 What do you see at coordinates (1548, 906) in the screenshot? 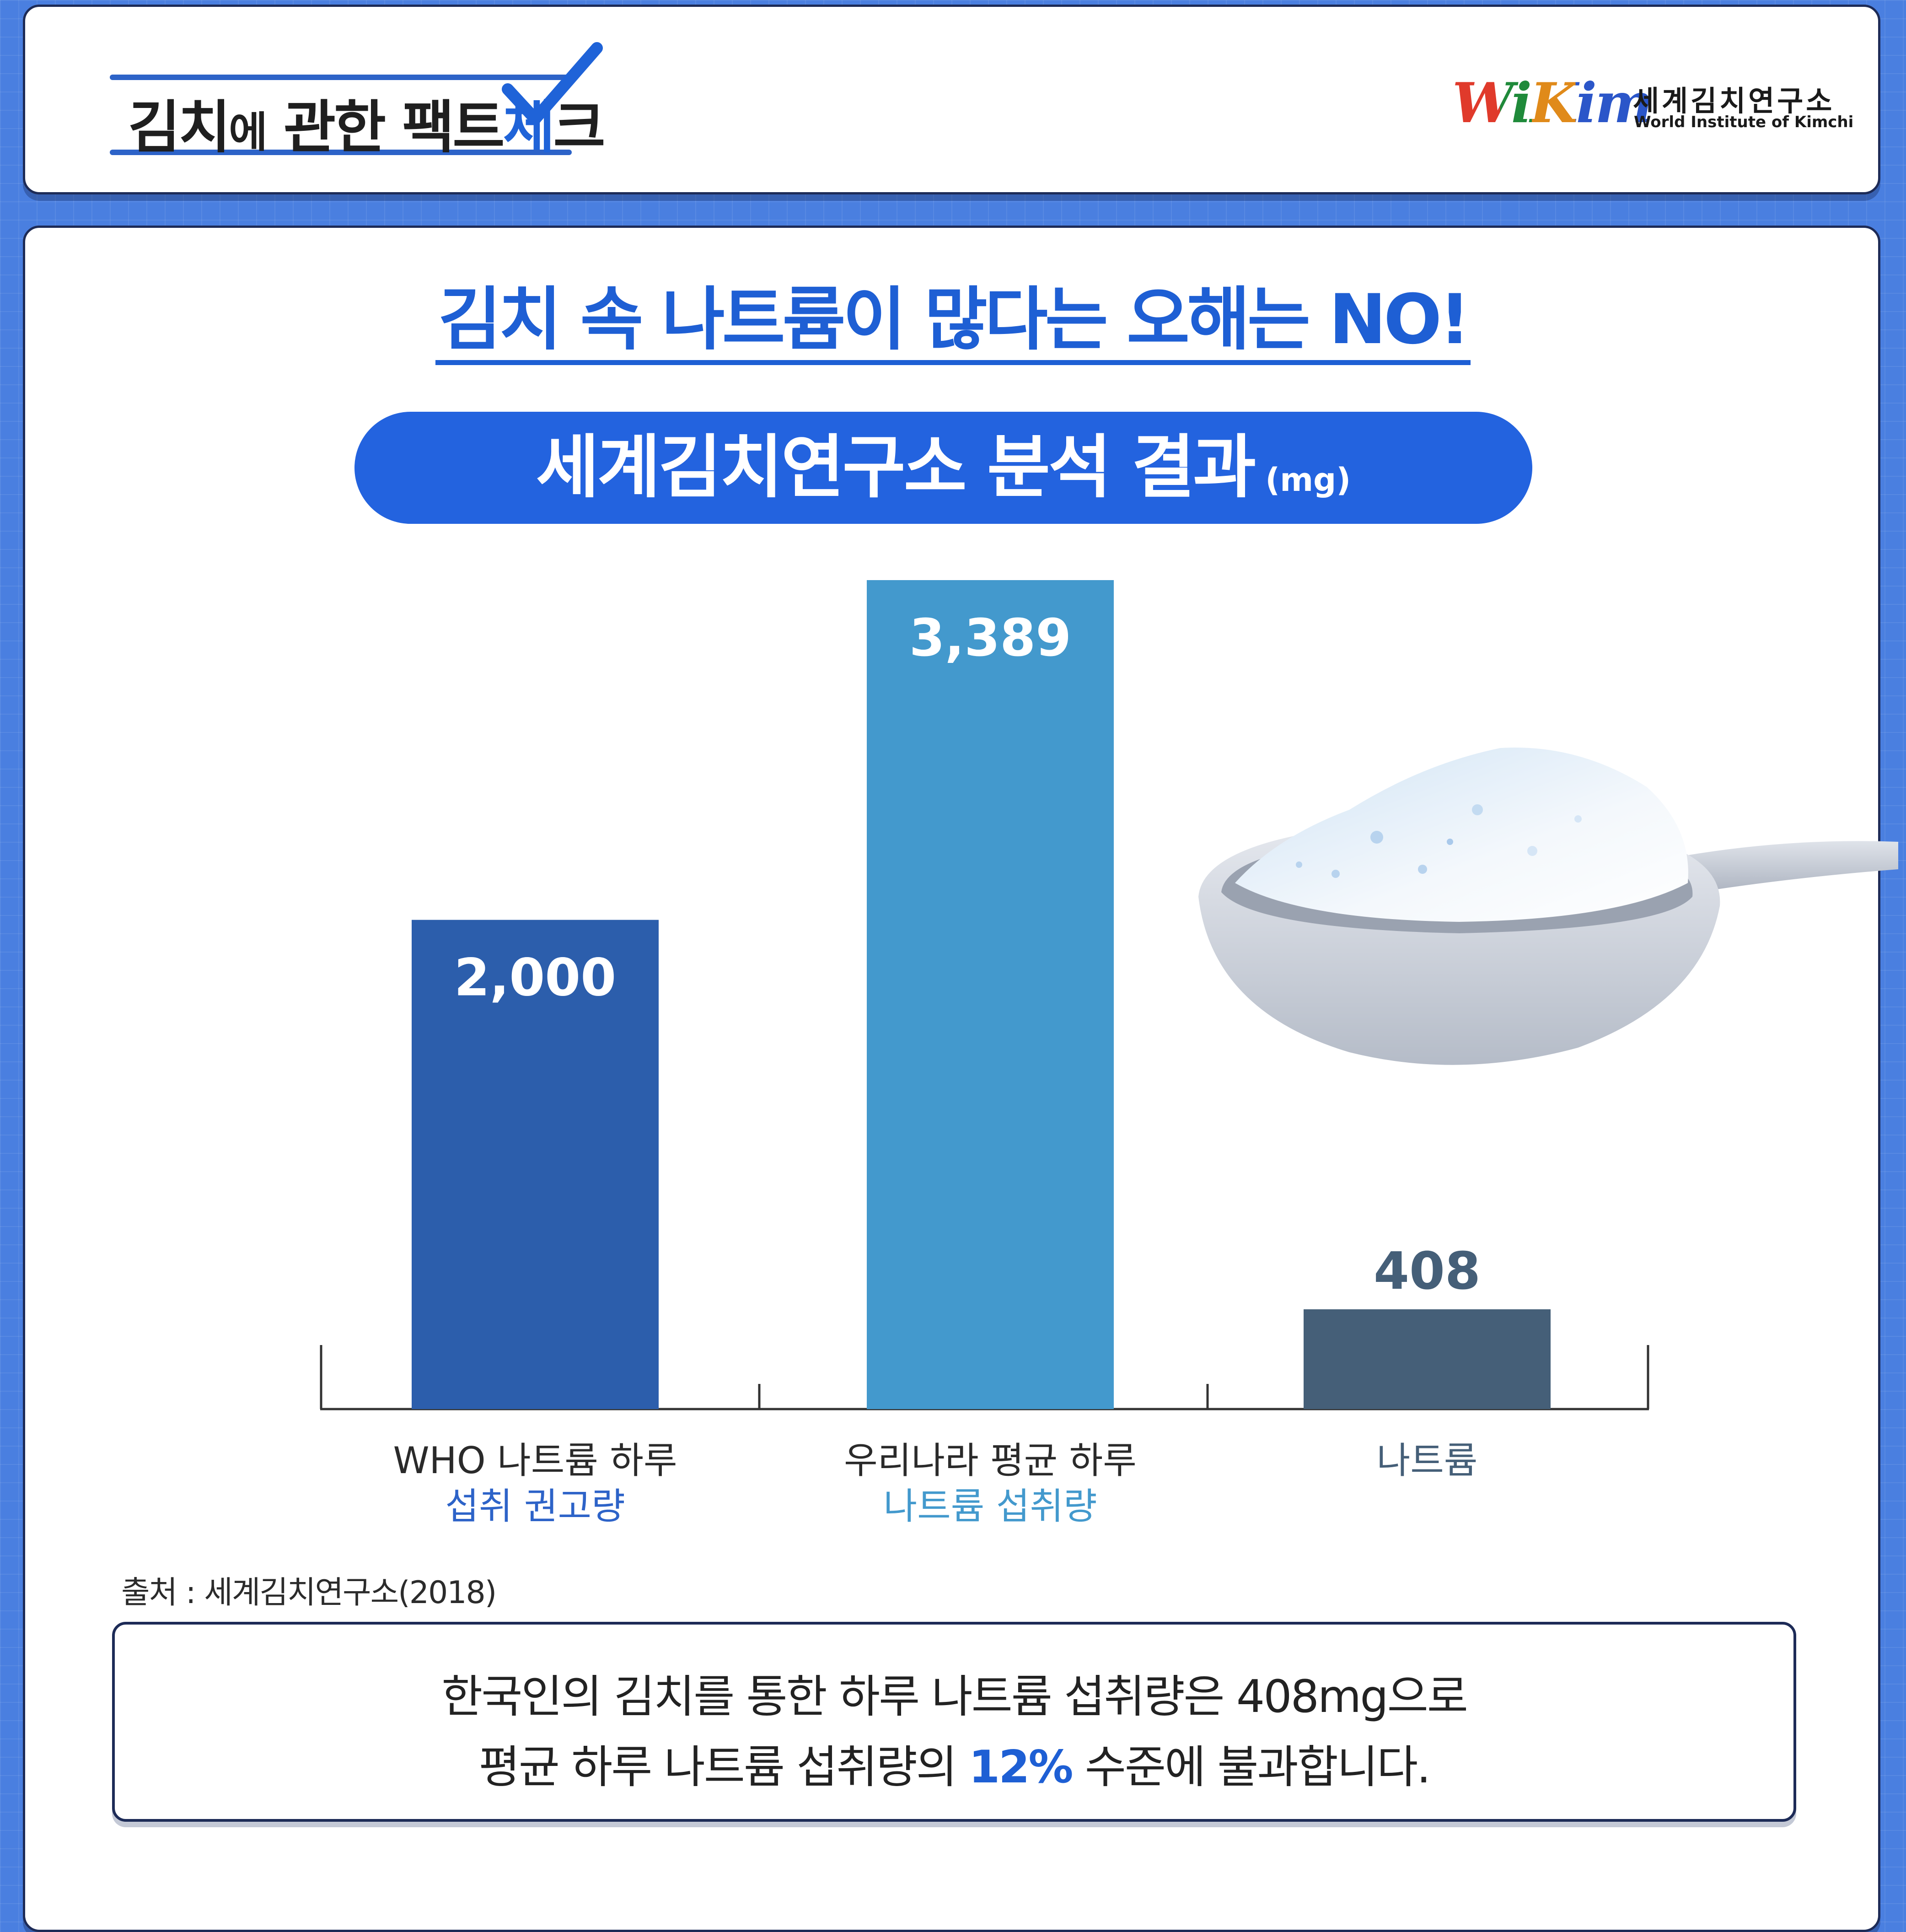
I see `salt-spoon-icon` at bounding box center [1548, 906].